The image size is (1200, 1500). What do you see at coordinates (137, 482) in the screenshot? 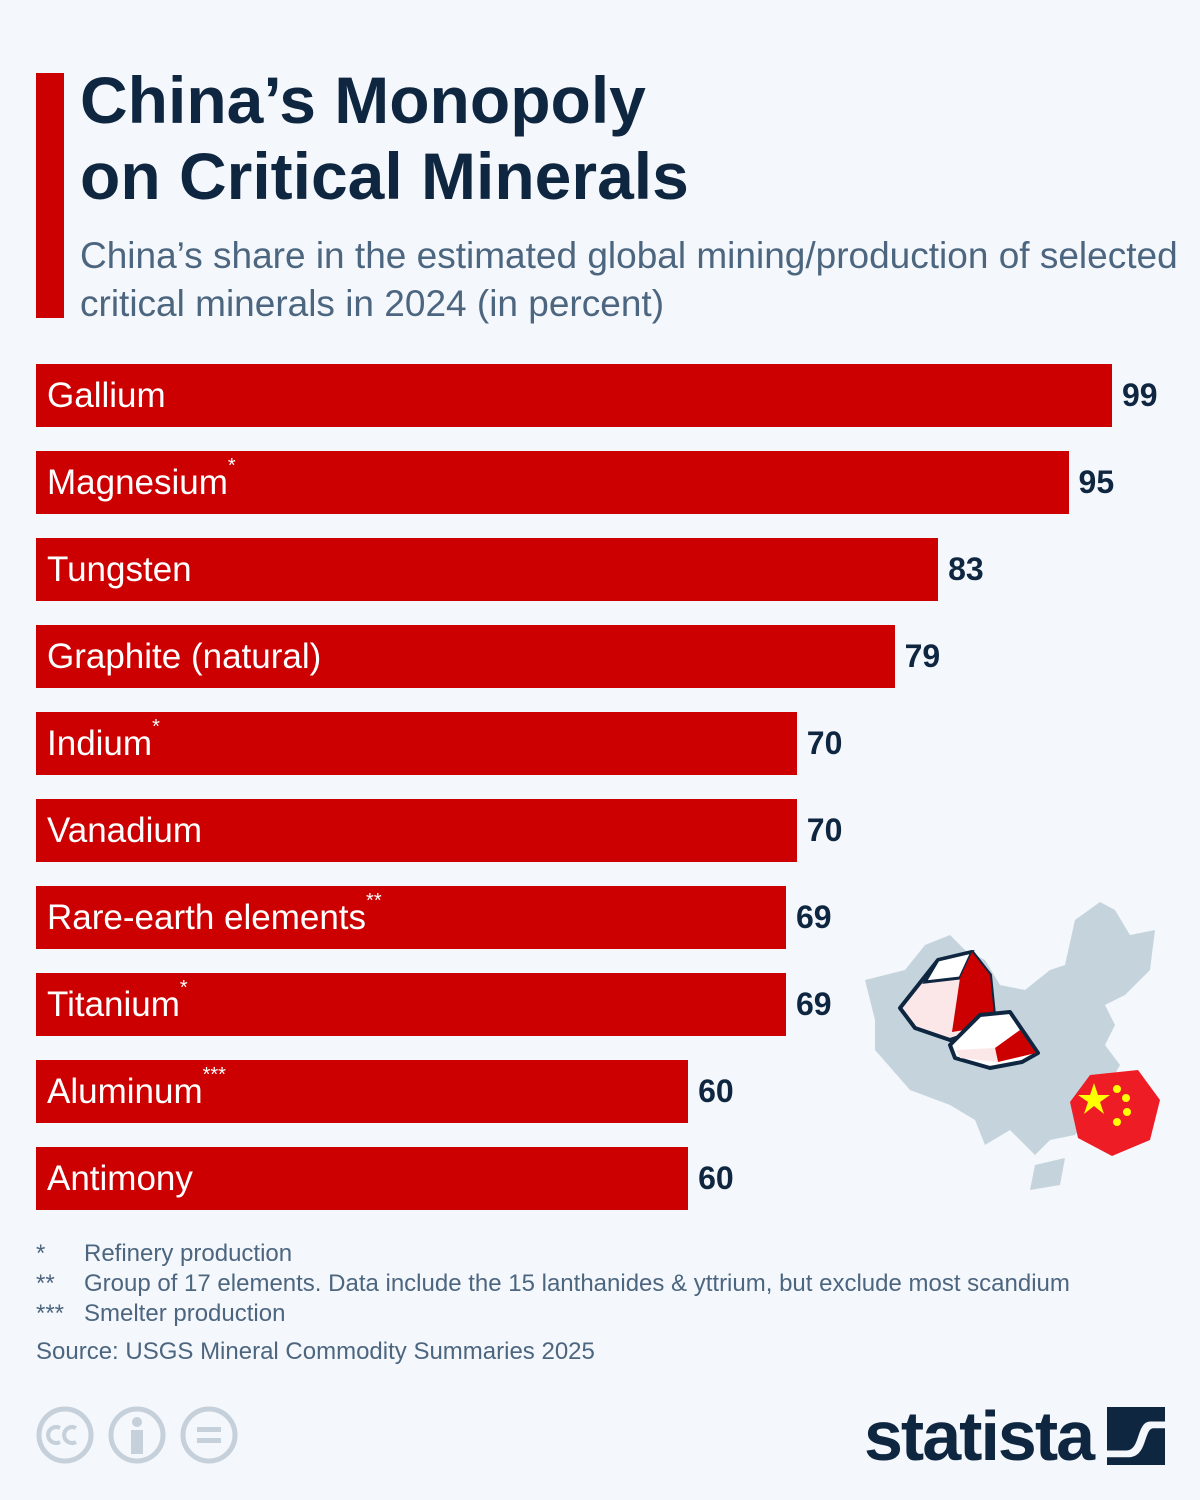
I see `category-name: Magnesium` at bounding box center [137, 482].